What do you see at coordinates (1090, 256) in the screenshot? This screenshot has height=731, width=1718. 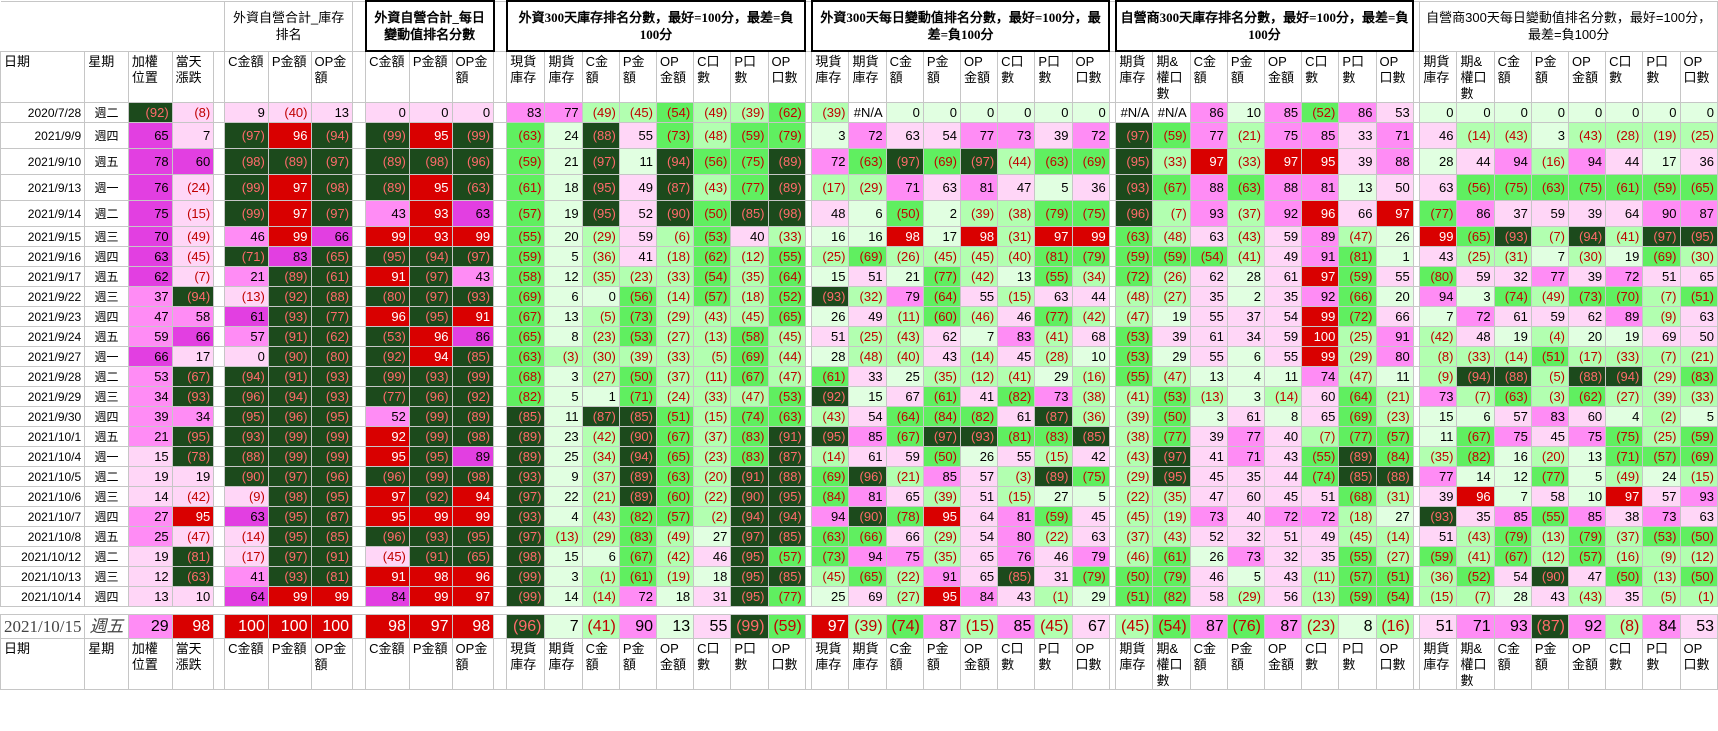 I see `score-cell: (79)` at bounding box center [1090, 256].